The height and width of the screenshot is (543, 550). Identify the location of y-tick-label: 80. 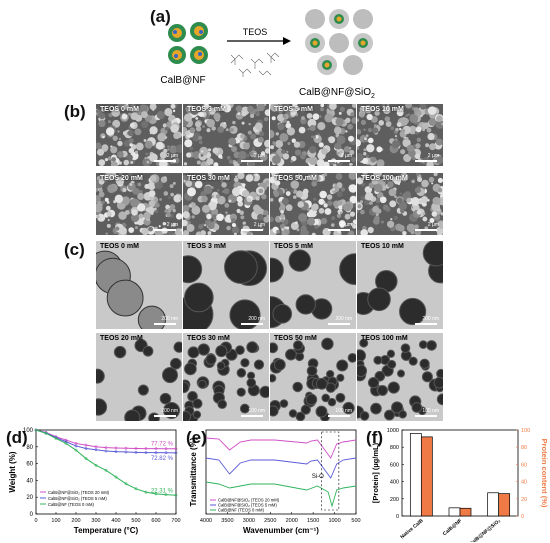
(29, 448).